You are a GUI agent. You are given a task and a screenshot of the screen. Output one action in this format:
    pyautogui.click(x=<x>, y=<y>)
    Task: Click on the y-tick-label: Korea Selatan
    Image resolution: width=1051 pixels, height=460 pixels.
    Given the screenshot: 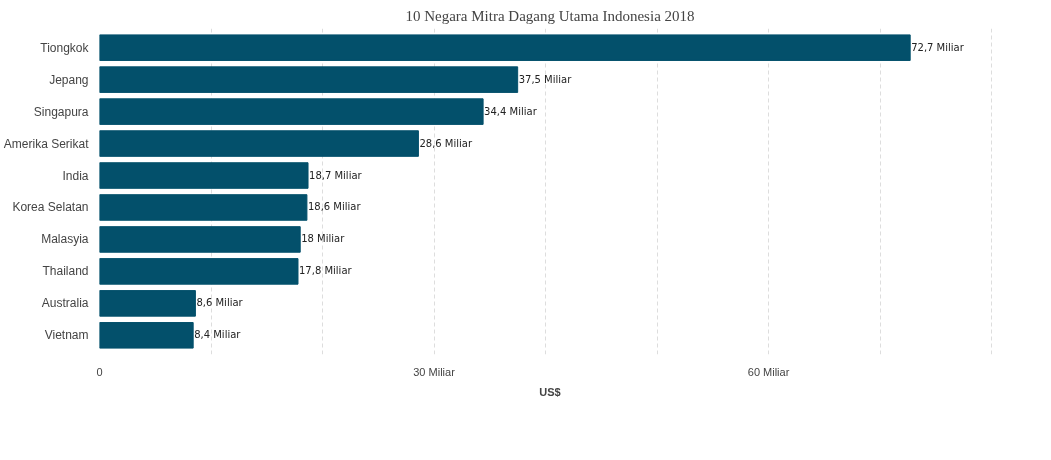 What is the action you would take?
    pyautogui.click(x=50, y=207)
    